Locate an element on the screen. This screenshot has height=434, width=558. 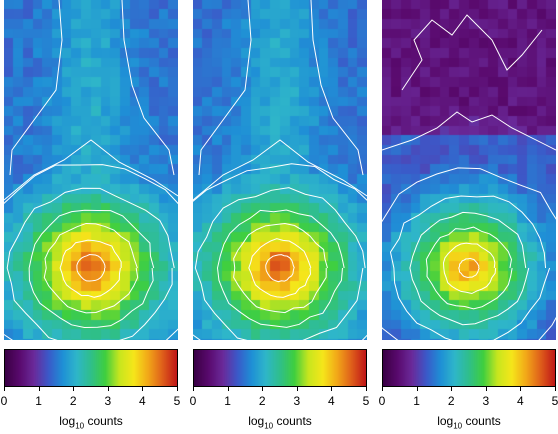
colorbar-axis-2: 0 1 2 3 4 5 is located at coordinates (279, 397).